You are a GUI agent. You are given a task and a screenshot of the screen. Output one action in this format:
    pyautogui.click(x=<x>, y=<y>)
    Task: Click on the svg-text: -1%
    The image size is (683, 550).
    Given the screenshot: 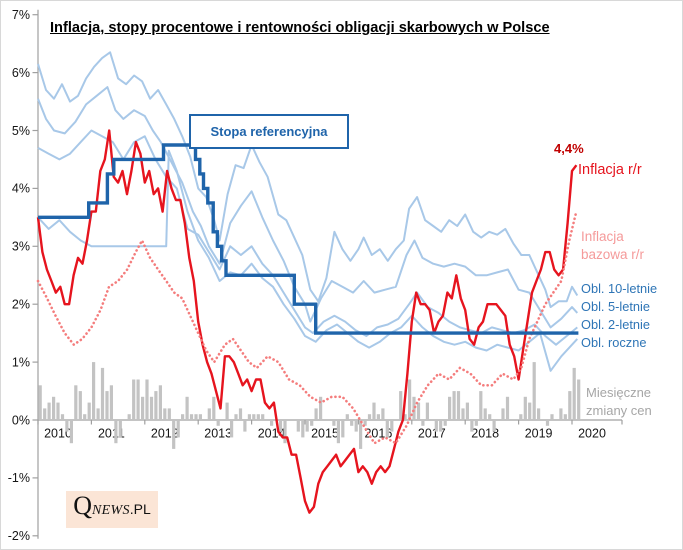 What is the action you would take?
    pyautogui.click(x=19, y=478)
    